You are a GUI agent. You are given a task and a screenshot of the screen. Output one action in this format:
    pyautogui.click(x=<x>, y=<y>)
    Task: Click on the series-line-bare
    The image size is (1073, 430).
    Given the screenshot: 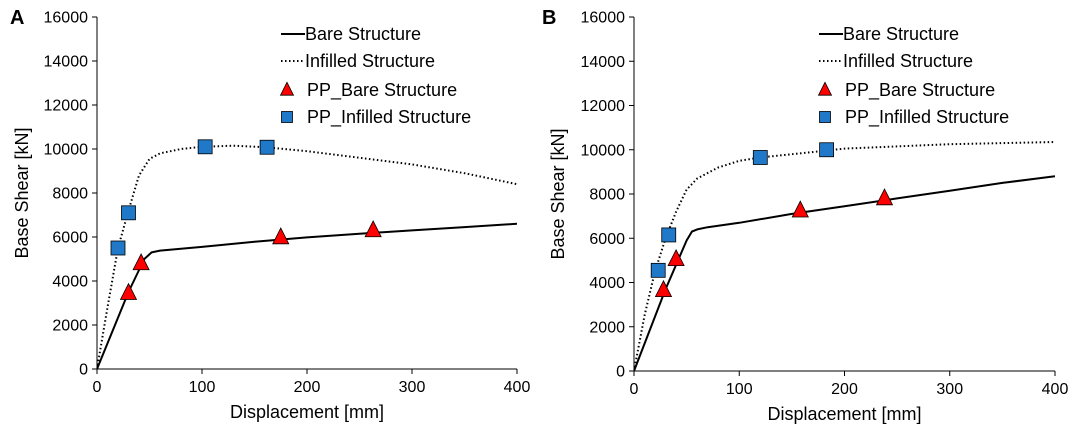 What is the action you would take?
    pyautogui.click(x=307, y=295)
    